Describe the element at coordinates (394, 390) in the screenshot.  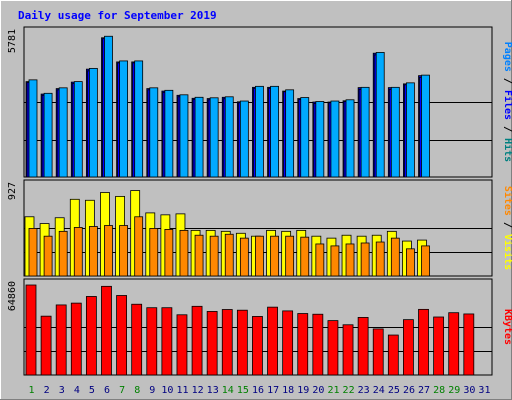
I see `x-tick-label: 25` at that location.